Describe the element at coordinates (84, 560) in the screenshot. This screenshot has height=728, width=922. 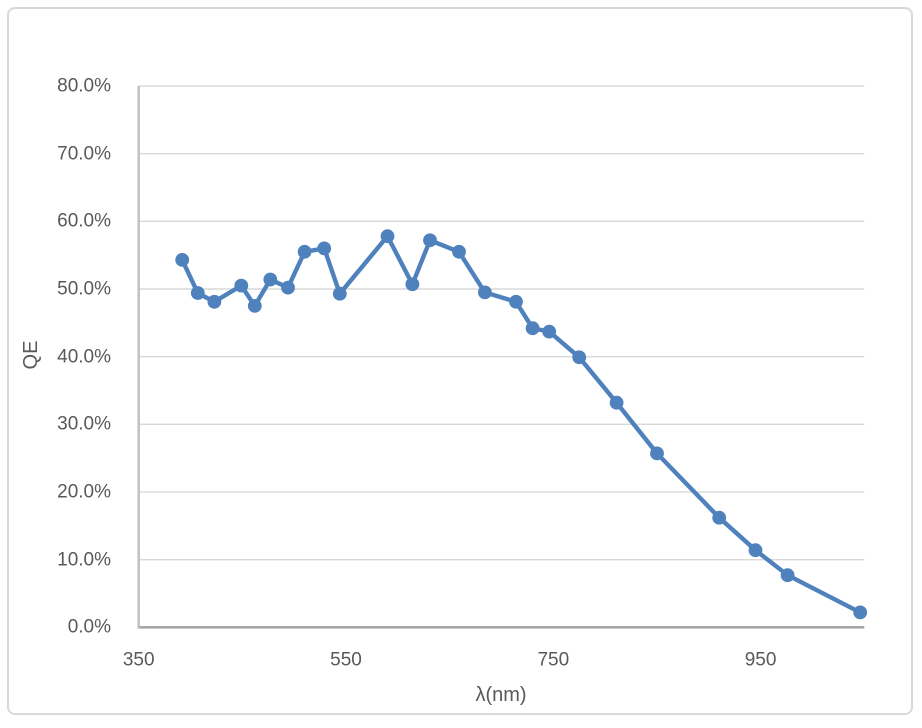
I see `y-tick-label: 10.0%` at that location.